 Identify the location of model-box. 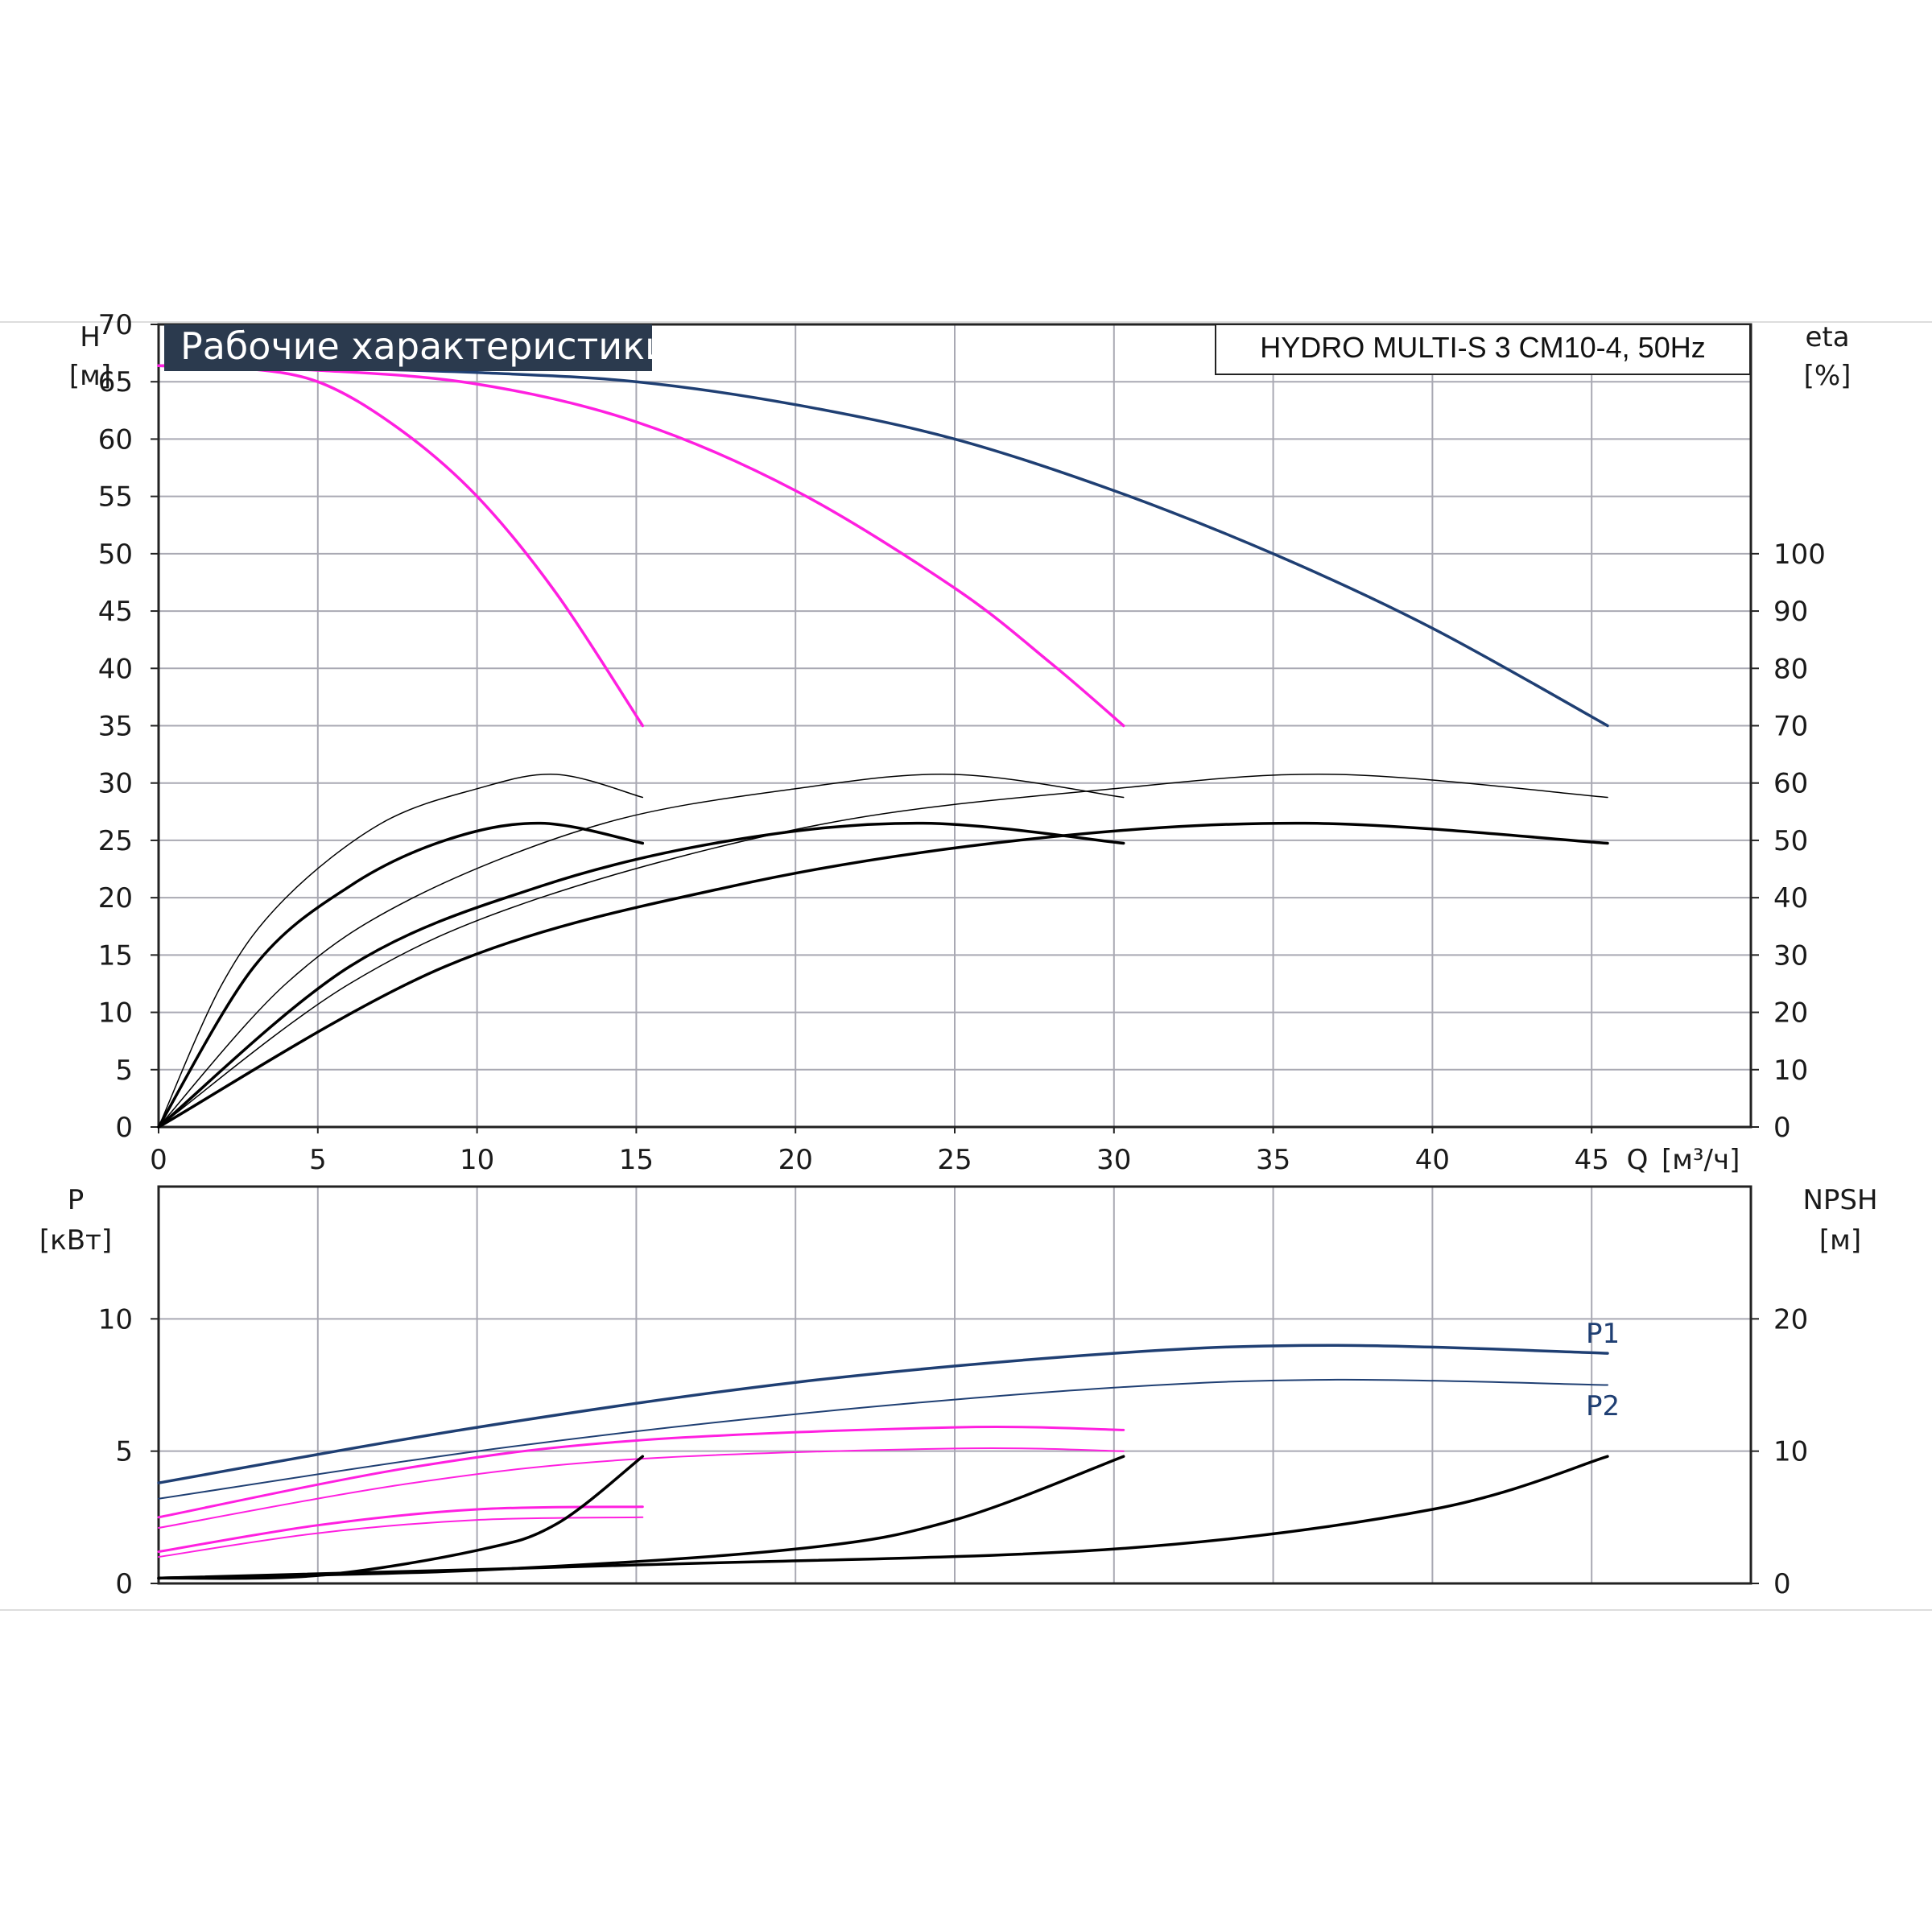
(1483, 349).